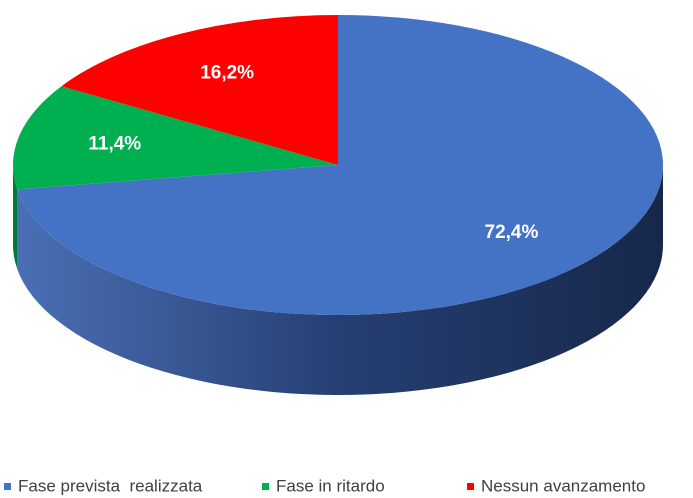 The width and height of the screenshot is (693, 498). Describe the element at coordinates (114, 144) in the screenshot. I see `data-label: 11,4%` at that location.